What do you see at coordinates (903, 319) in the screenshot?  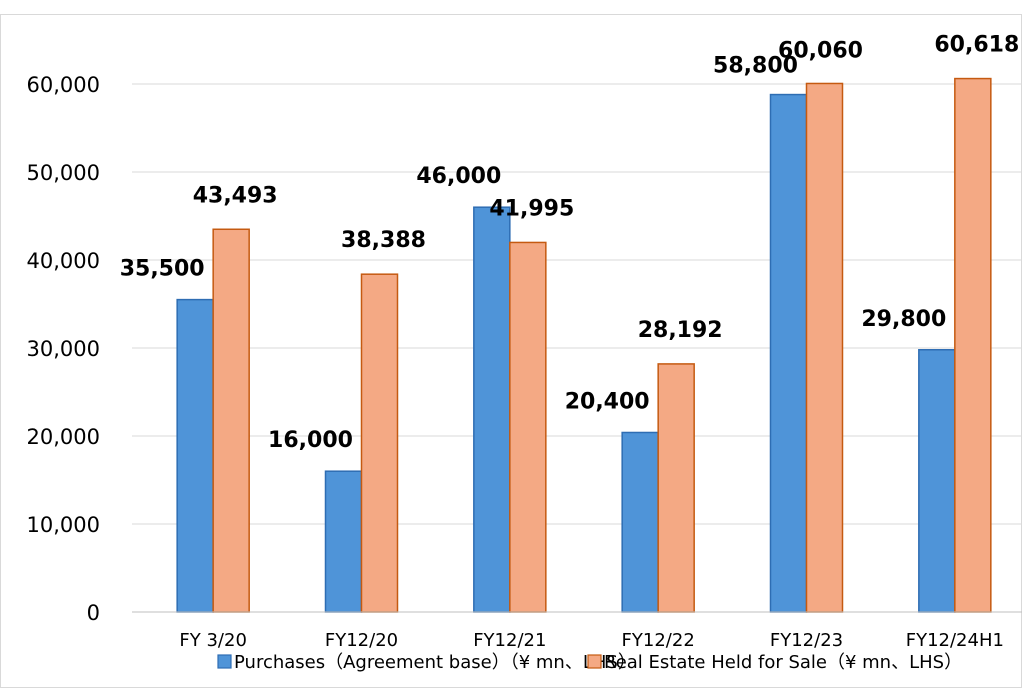 I see `data-label: 29,800` at bounding box center [903, 319].